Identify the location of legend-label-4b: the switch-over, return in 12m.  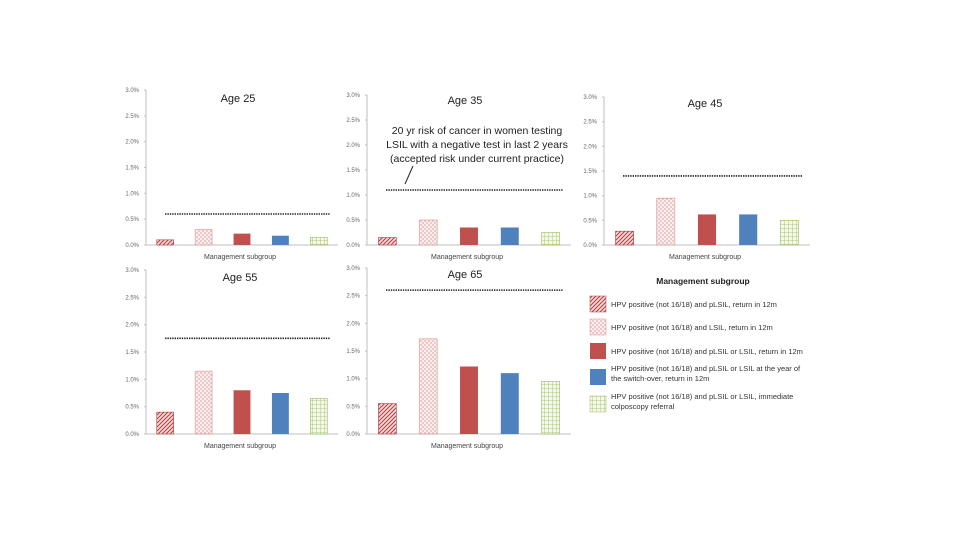
(660, 378).